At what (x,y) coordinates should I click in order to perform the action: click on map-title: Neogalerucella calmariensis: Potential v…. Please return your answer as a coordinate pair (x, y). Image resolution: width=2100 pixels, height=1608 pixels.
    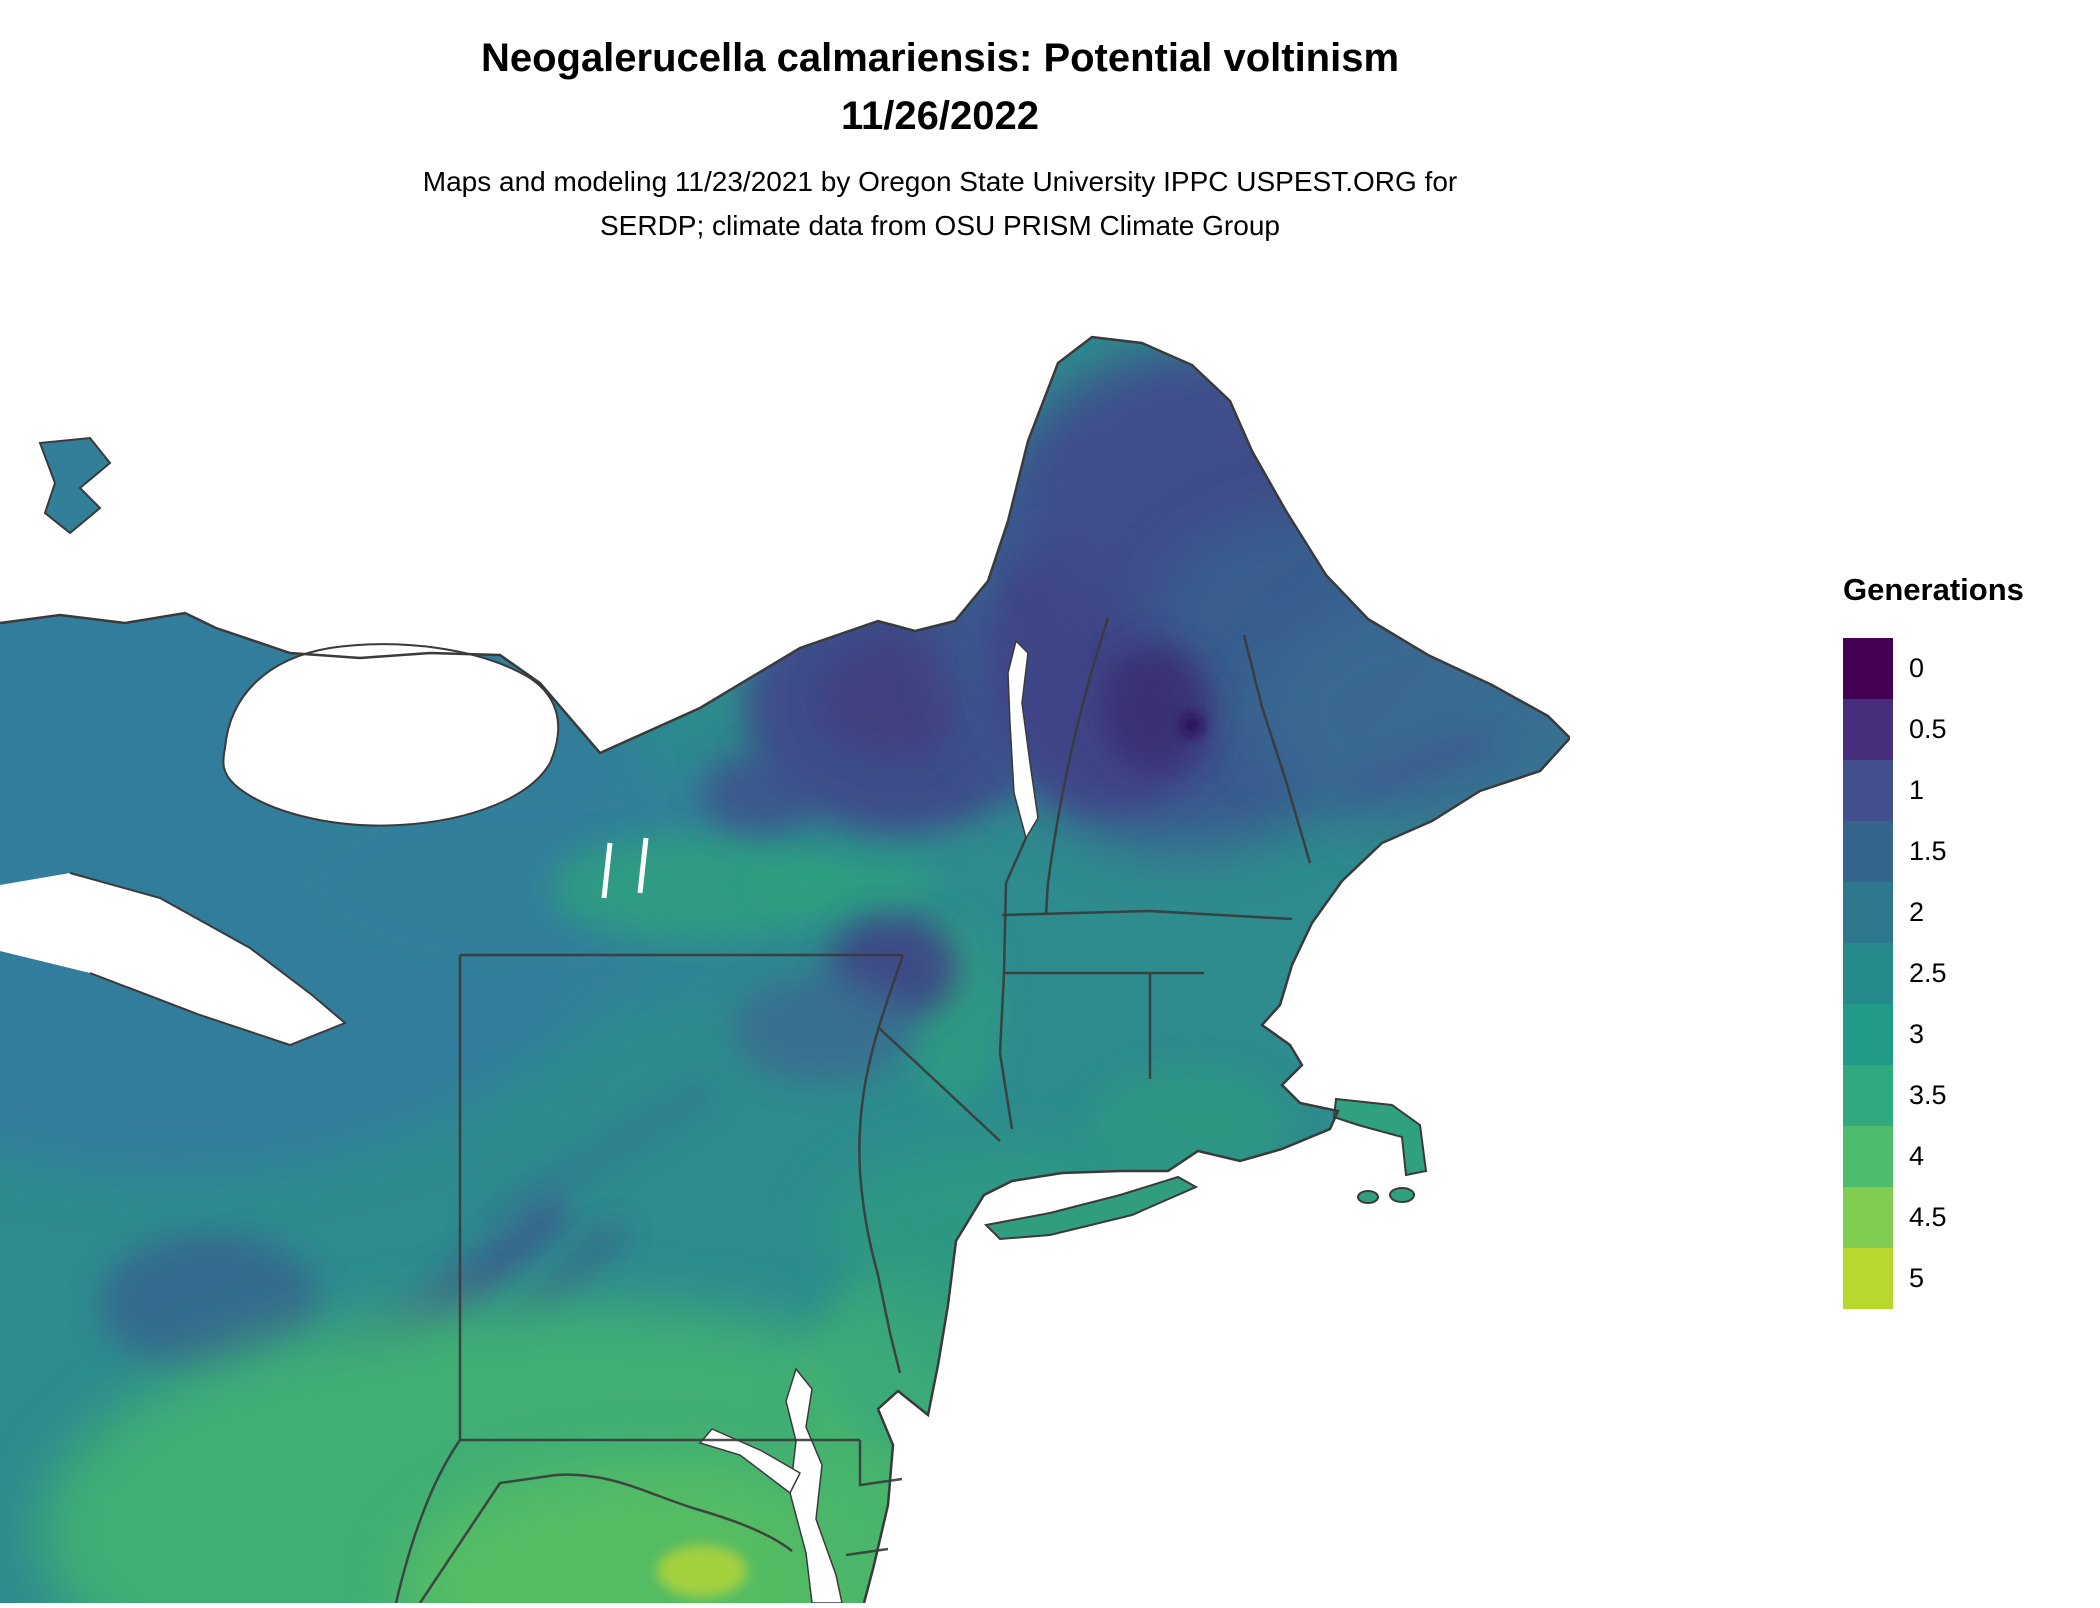
    Looking at the image, I should click on (940, 58).